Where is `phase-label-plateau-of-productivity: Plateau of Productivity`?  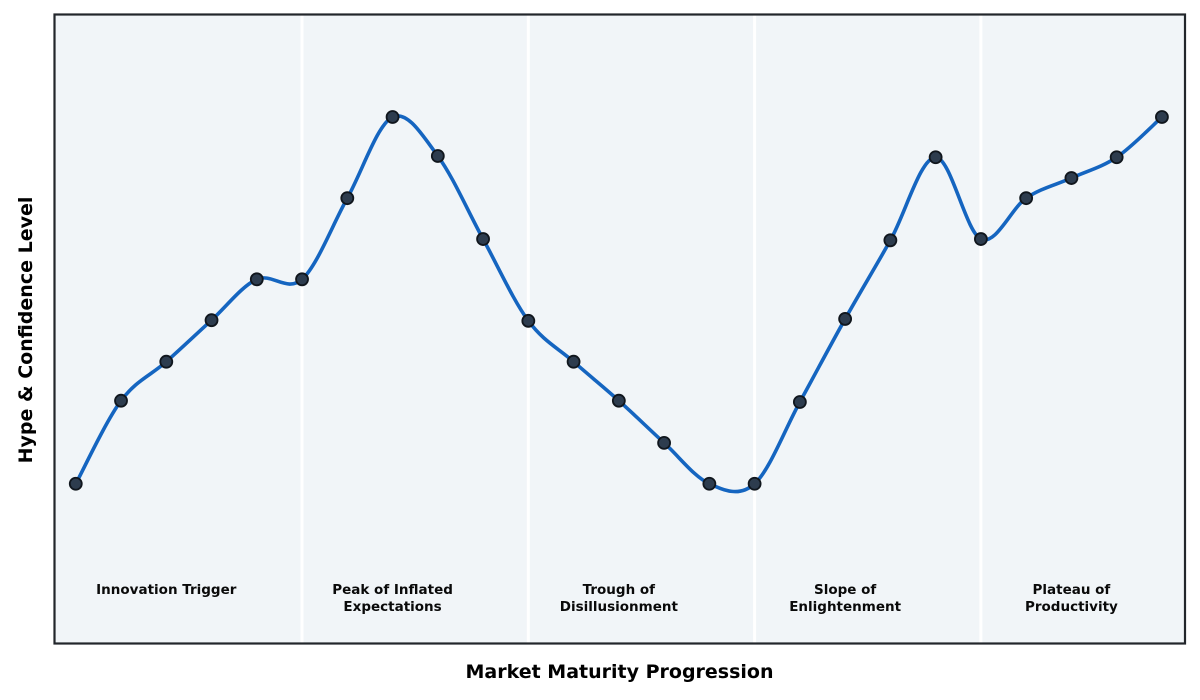
phase-label-plateau-of-productivity: Plateau of Productivity is located at coordinates (1071, 599).